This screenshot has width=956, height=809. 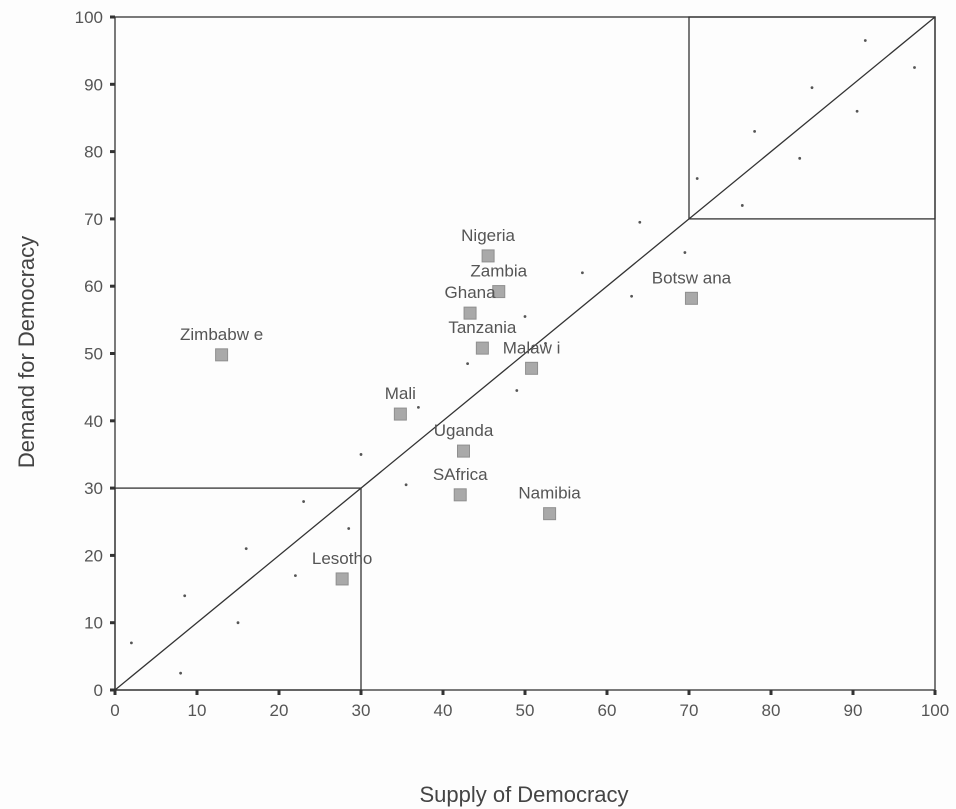 What do you see at coordinates (221, 334) in the screenshot?
I see `label-zimbabwe: Zimbabw e` at bounding box center [221, 334].